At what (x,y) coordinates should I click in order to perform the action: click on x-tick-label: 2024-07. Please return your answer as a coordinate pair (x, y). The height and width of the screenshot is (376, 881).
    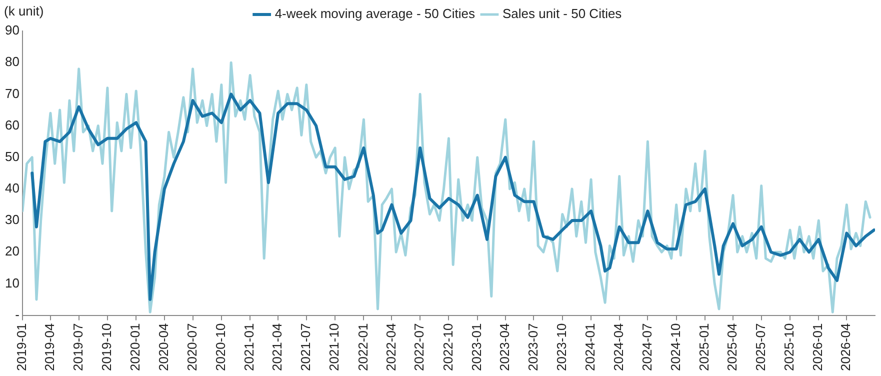
    Looking at the image, I should click on (646, 347).